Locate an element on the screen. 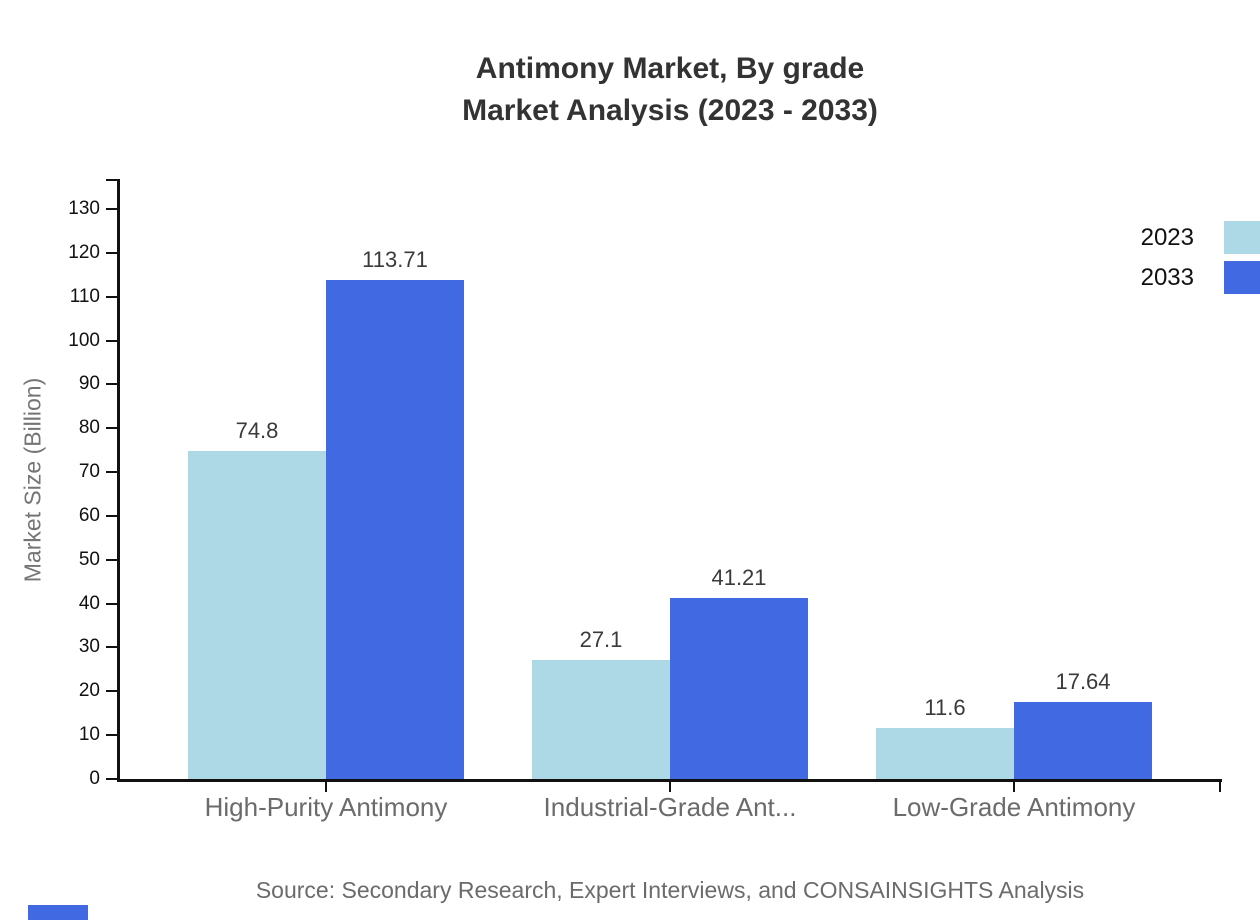 This screenshot has width=1260, height=920. legend-swatch-2033-icon is located at coordinates (1242, 277).